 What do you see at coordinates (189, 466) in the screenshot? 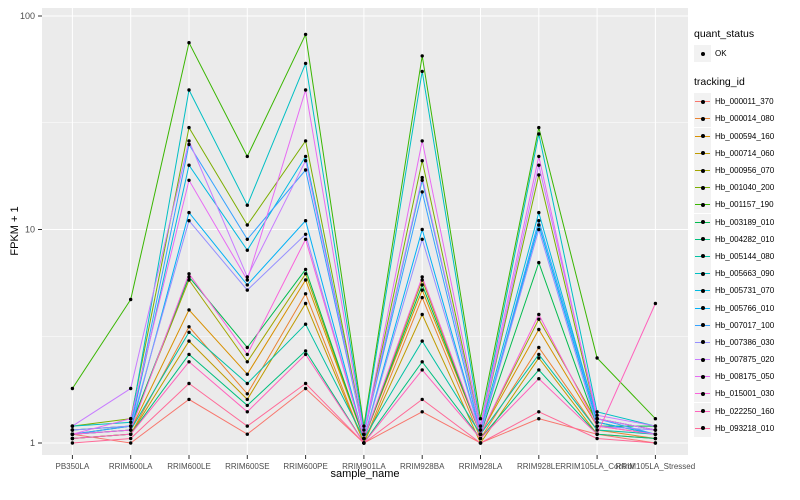
I see `x-tick-label: RRIM600LE` at bounding box center [189, 466].